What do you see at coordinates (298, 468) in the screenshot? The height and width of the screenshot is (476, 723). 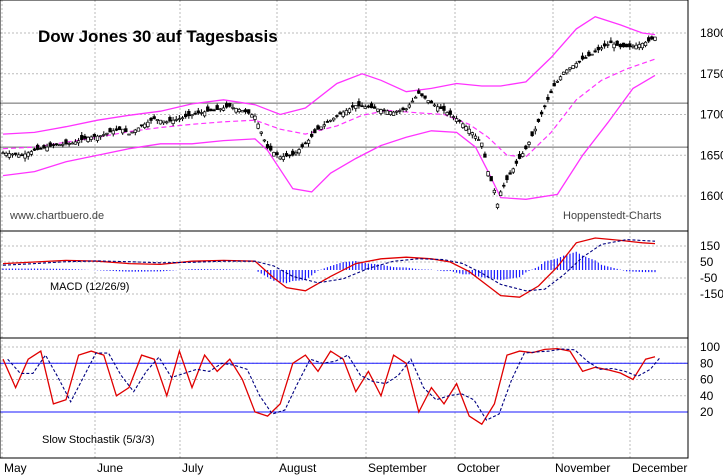 I see `month-label: August` at bounding box center [298, 468].